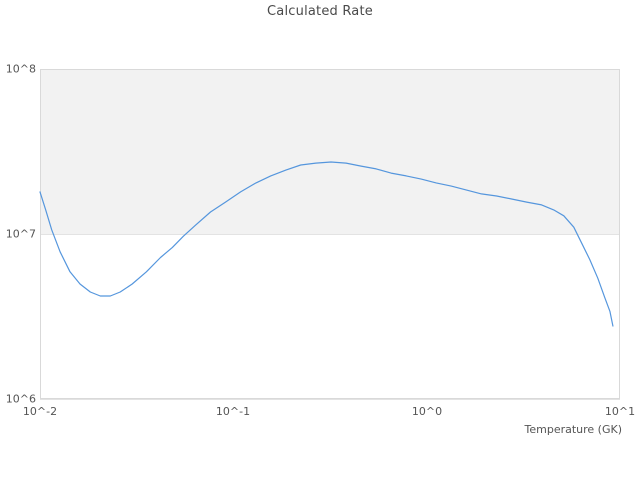  What do you see at coordinates (20, 234) in the screenshot?
I see `y-tick-label: 10^7` at bounding box center [20, 234].